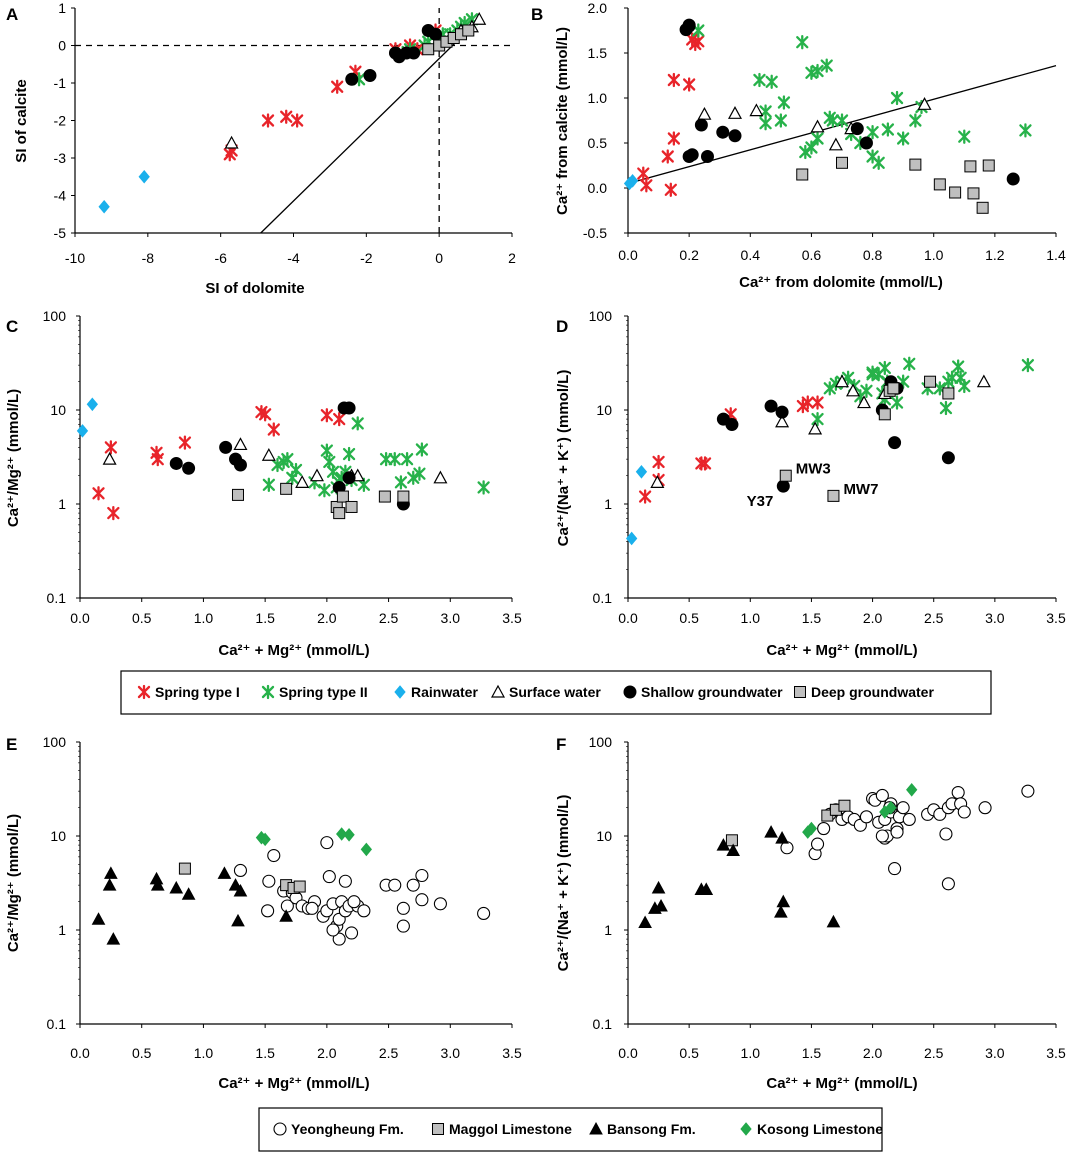  Describe the element at coordinates (204, 618) in the screenshot. I see `x-tick-label-c: 1.0` at that location.